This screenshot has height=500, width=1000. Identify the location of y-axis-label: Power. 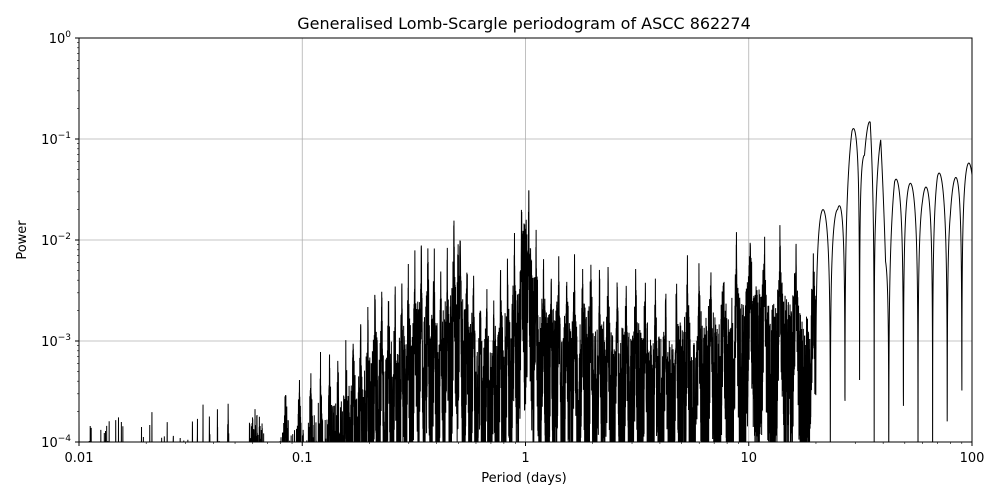
(22, 240).